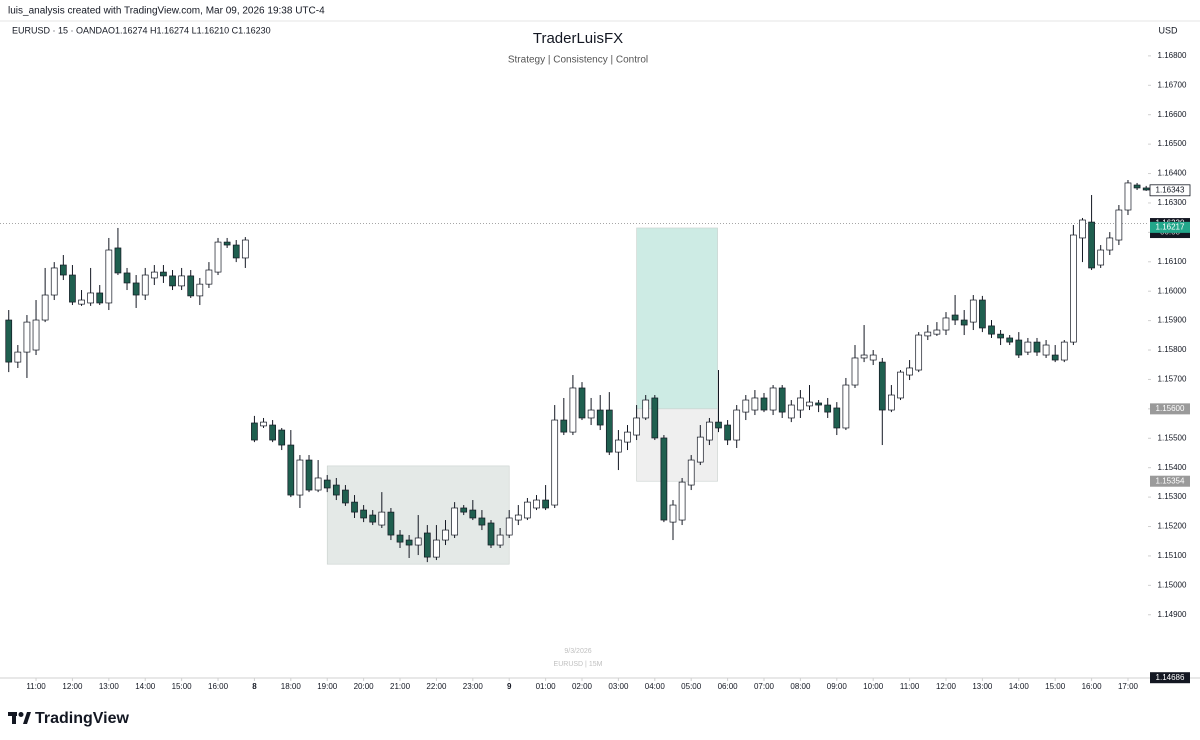  What do you see at coordinates (1172, 290) in the screenshot?
I see `y-tick-label: 1.16000` at bounding box center [1172, 290].